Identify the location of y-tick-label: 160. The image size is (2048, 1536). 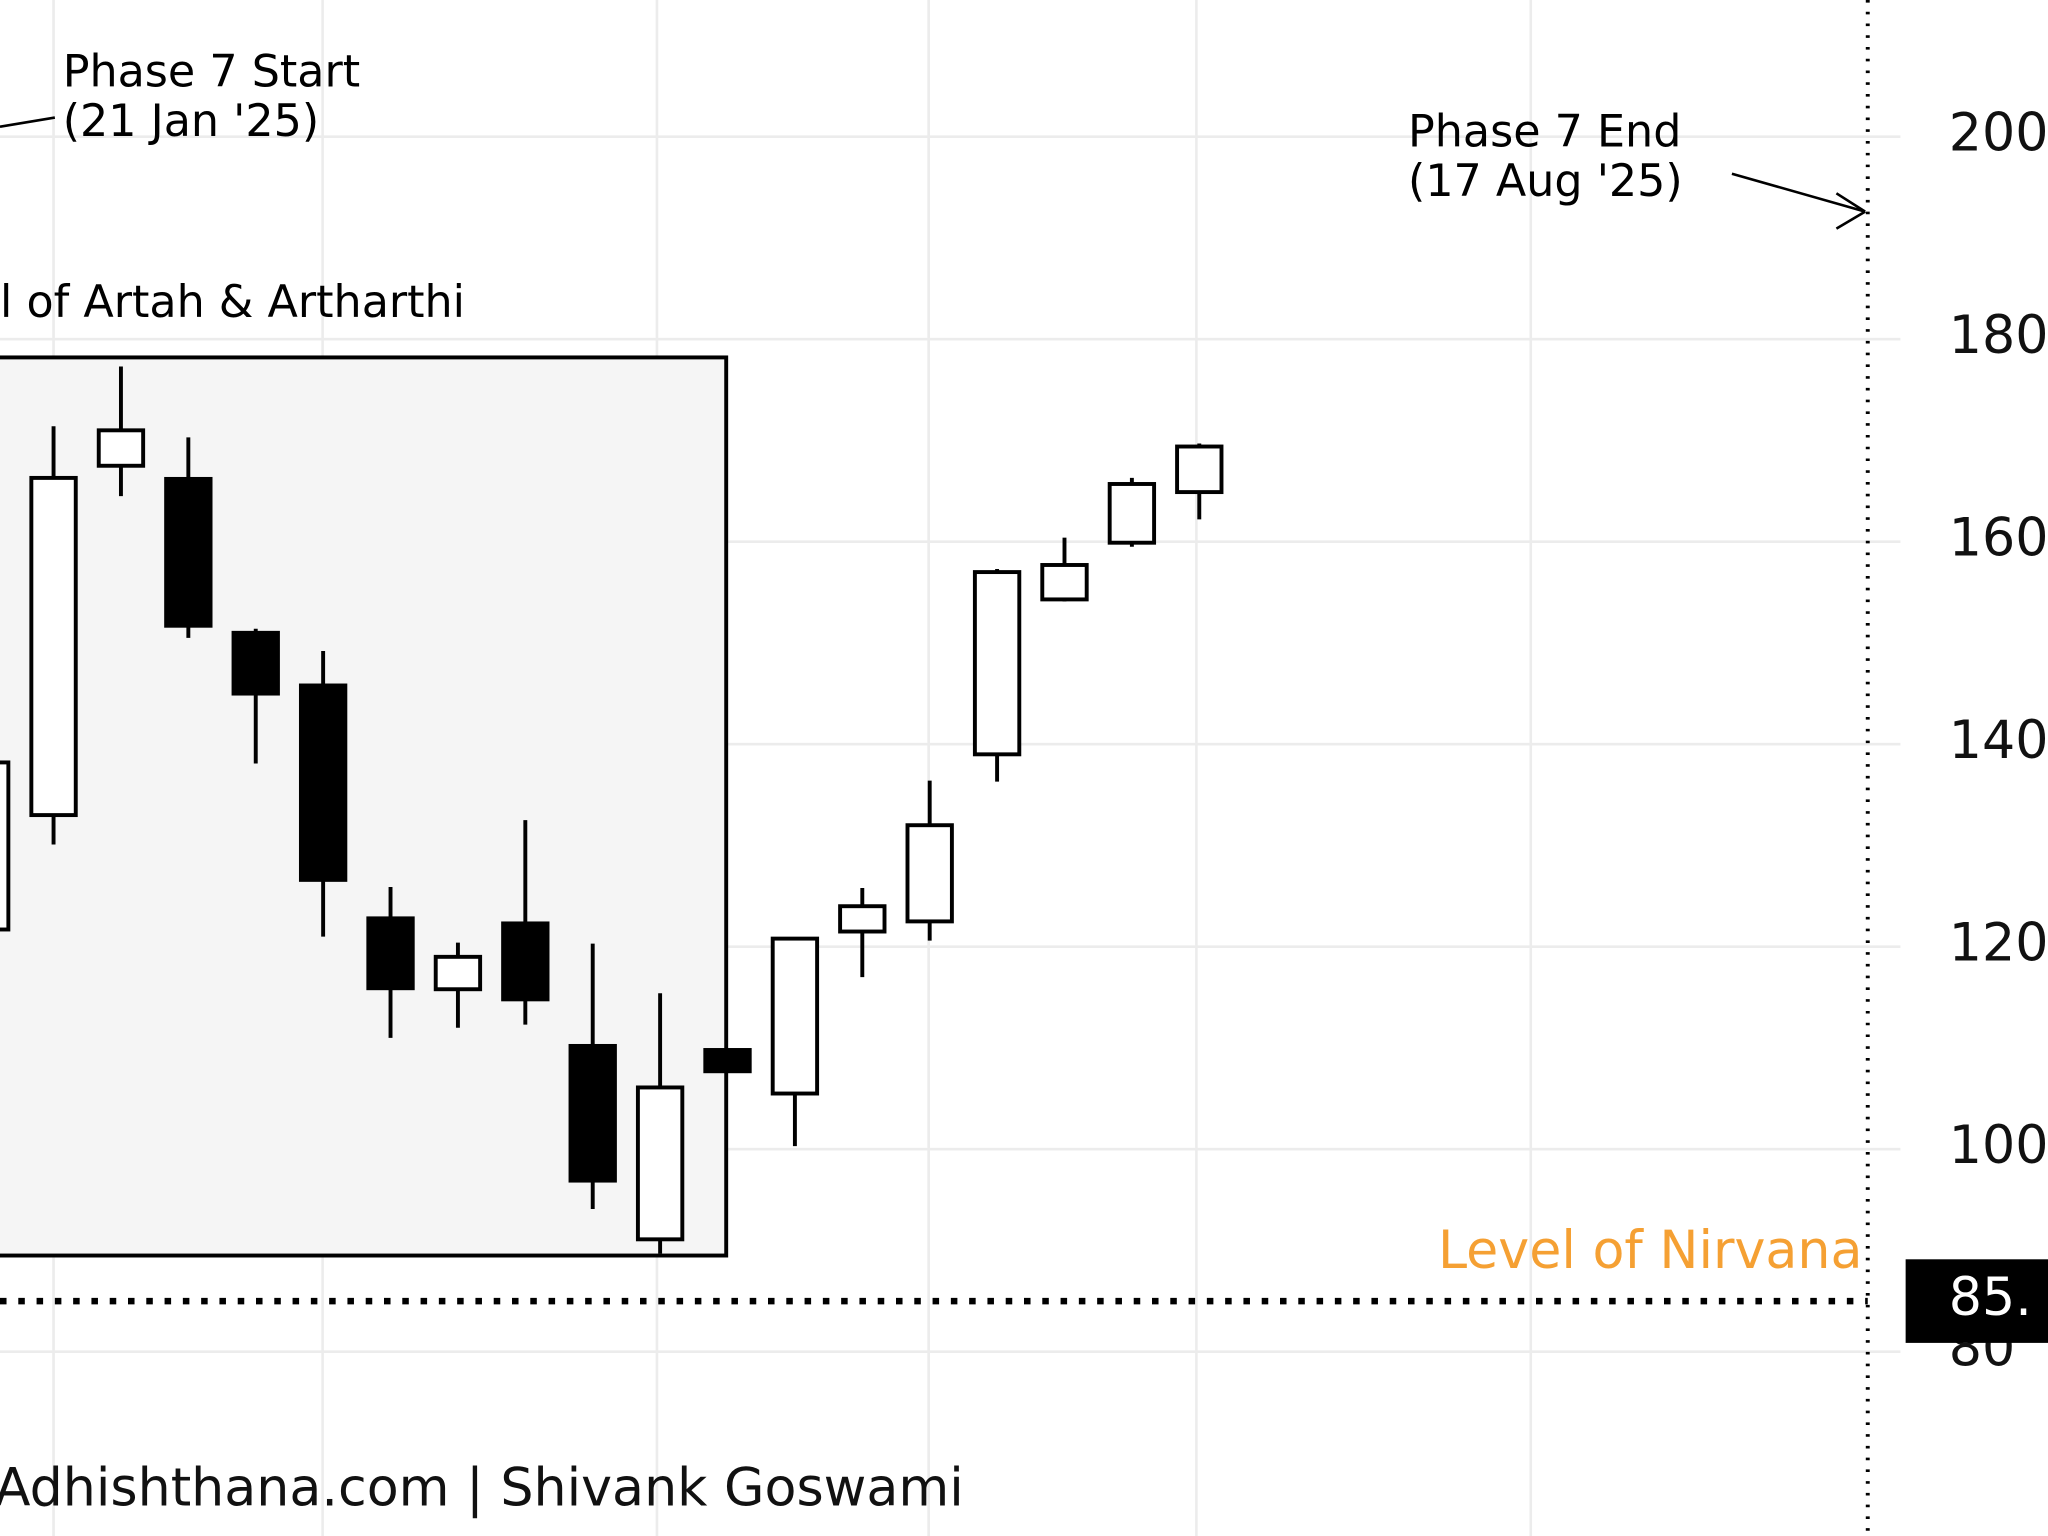
(1998, 539).